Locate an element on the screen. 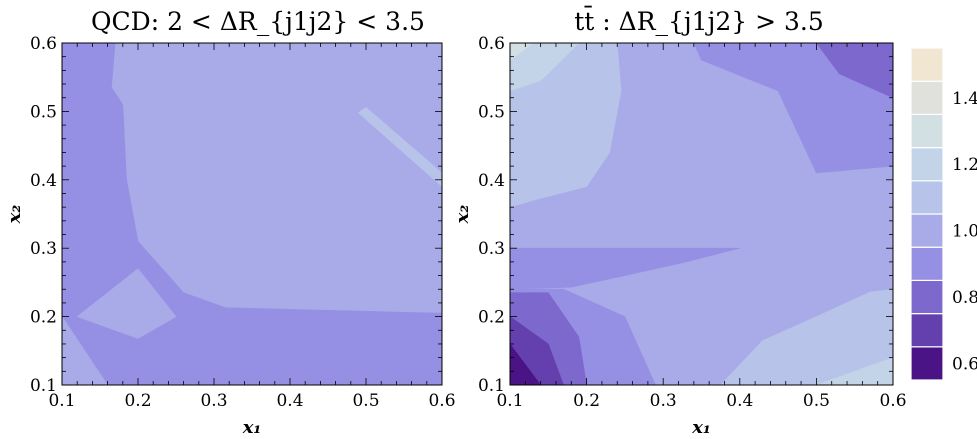  panel-title: QCD: 2 < ΔR_{j1j2} < 3.5 is located at coordinates (258, 21).